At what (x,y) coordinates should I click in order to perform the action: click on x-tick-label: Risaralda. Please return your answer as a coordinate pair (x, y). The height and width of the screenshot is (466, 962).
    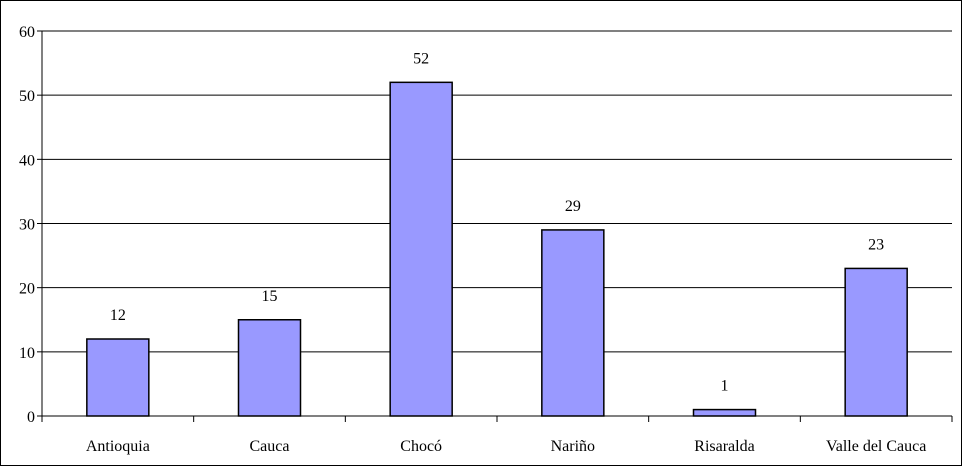
    Looking at the image, I should click on (724, 446).